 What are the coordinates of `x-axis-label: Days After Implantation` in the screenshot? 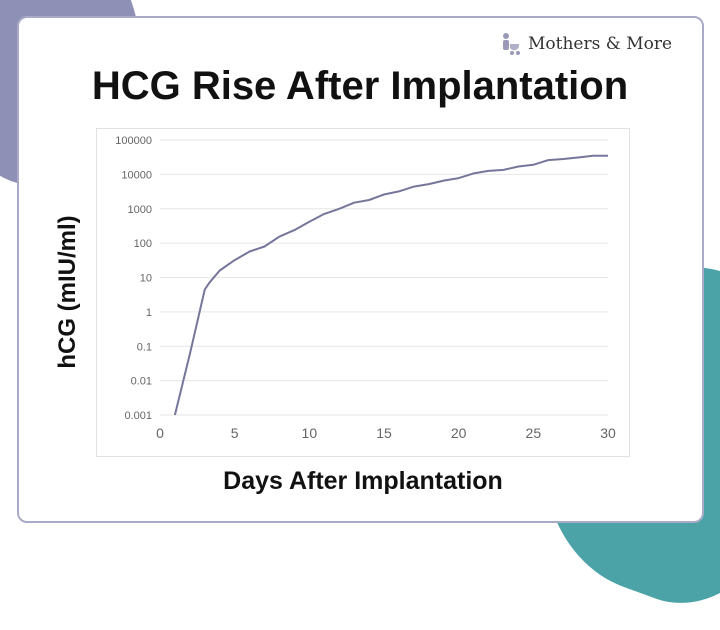 It's located at (360, 481).